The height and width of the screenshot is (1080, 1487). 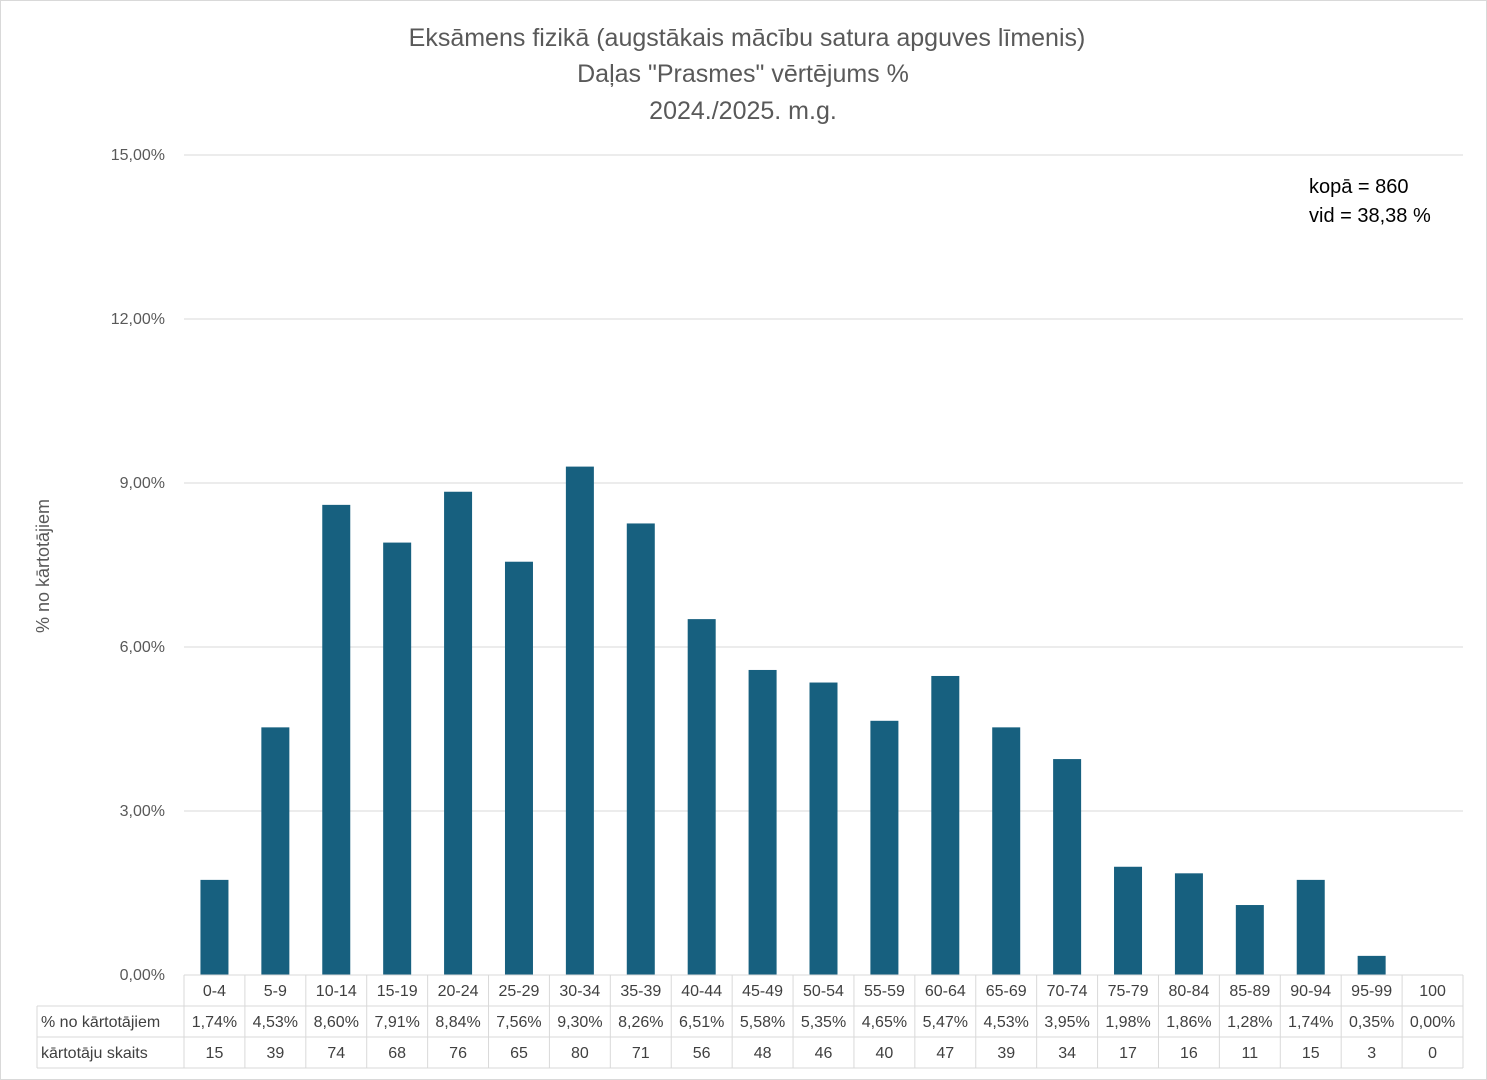 What do you see at coordinates (142, 483) in the screenshot?
I see `y-tick-label: 9,00%` at bounding box center [142, 483].